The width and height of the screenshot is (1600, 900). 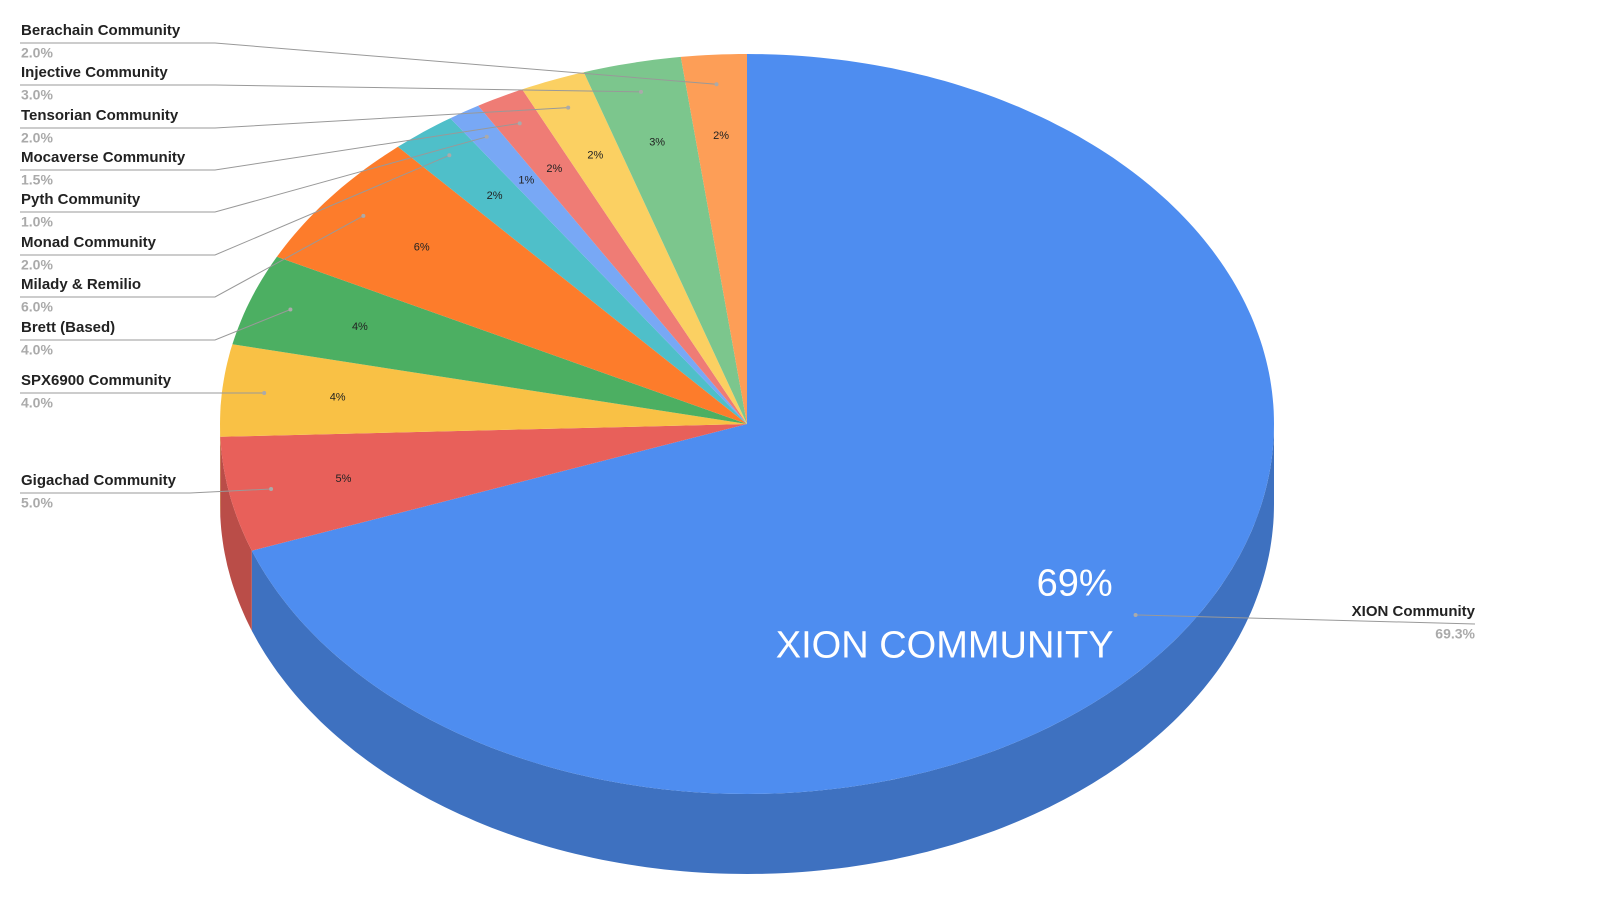 What do you see at coordinates (526, 180) in the screenshot?
I see `slice-label: 1%` at bounding box center [526, 180].